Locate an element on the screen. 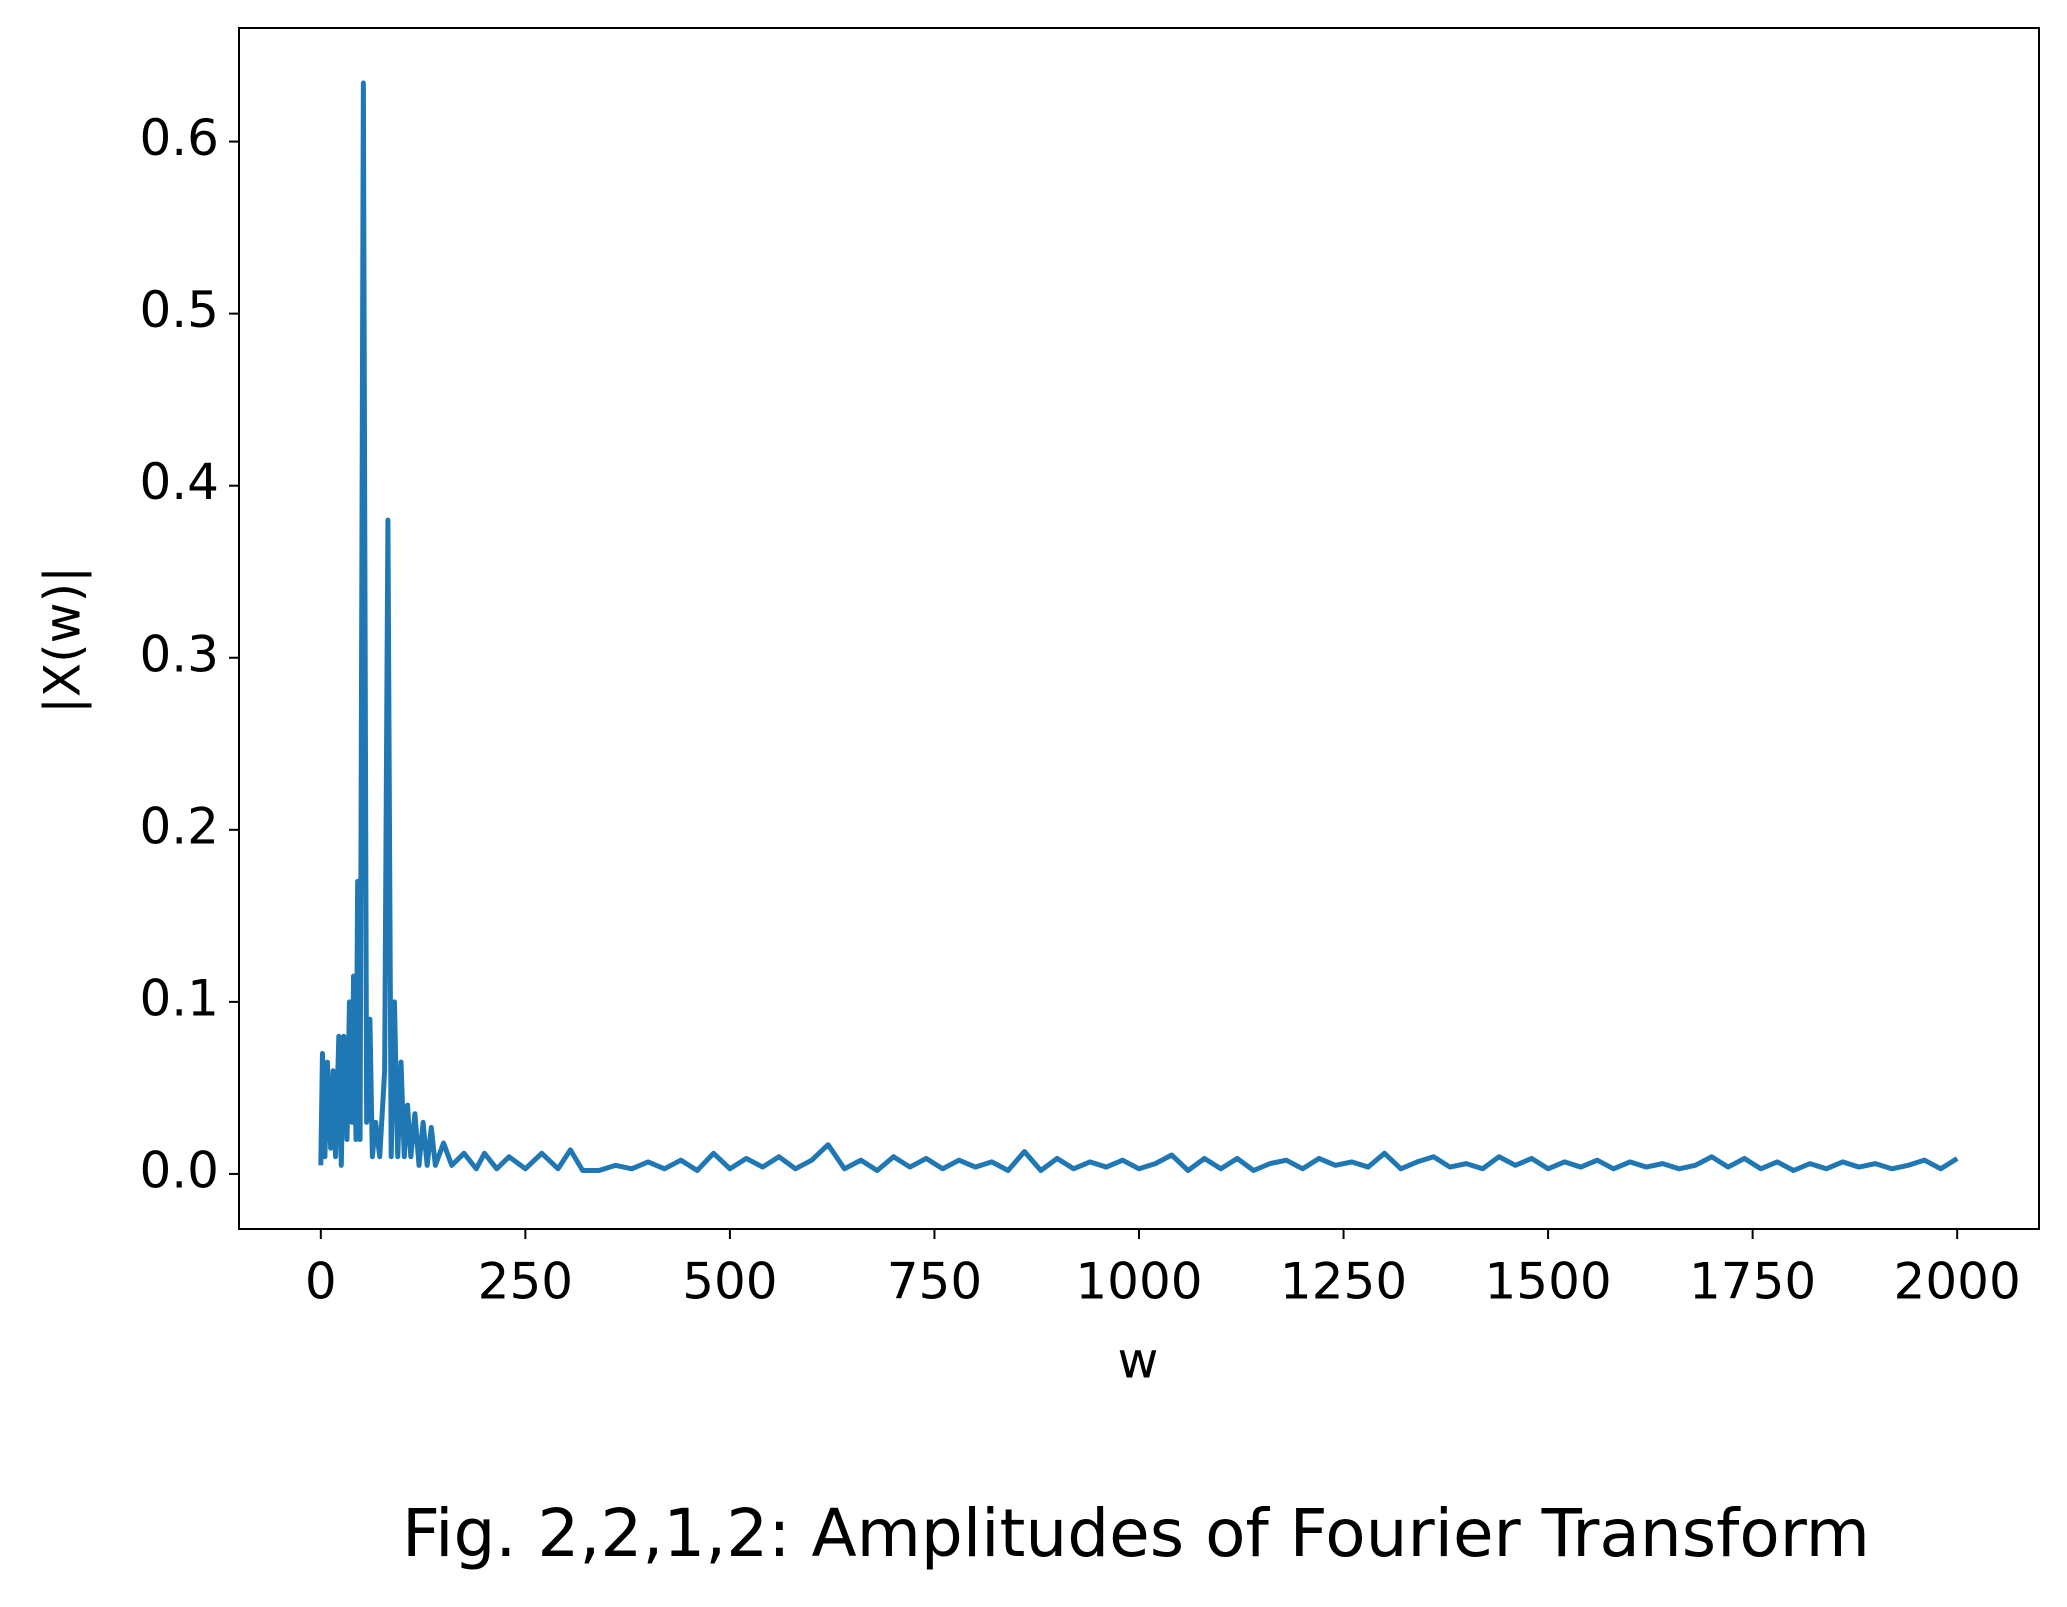  y-tick-label: 0.5 is located at coordinates (179, 310).